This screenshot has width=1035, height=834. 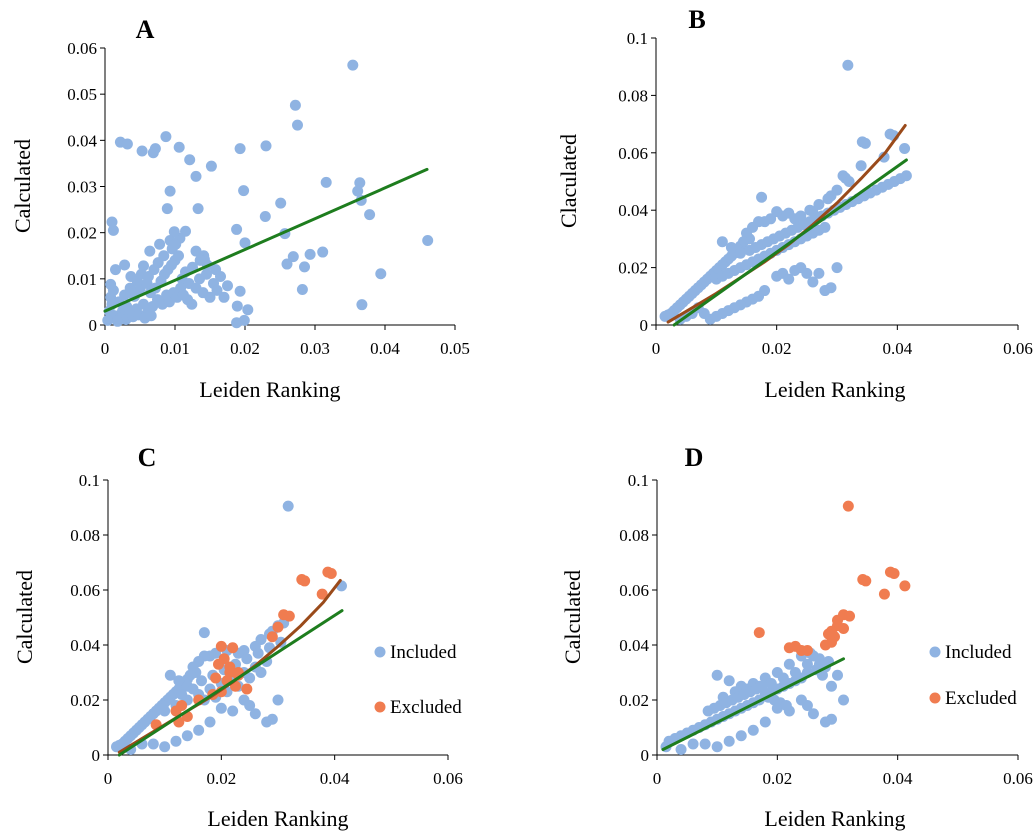 I want to click on panel-b-y-tick-label: 0.08, so click(x=633, y=95).